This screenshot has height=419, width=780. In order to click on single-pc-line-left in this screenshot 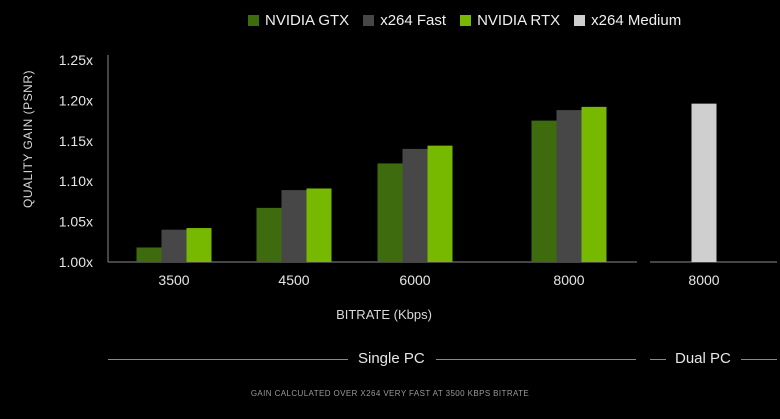, I will do `click(228, 359)`.